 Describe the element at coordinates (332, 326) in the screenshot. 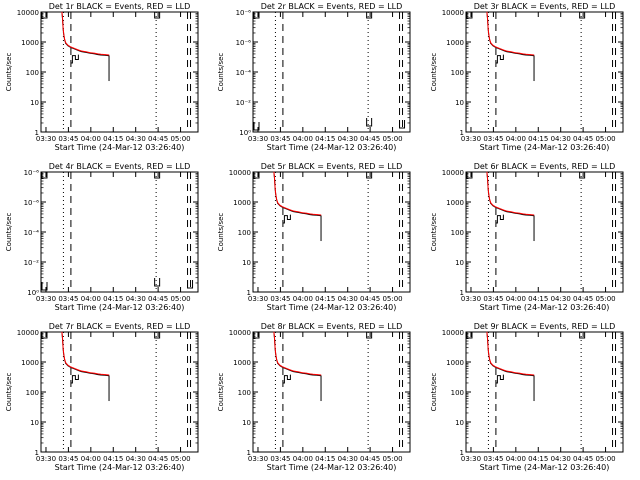

I see `plot-title: Det 8r BLACK = Events, RED = LLD` at that location.